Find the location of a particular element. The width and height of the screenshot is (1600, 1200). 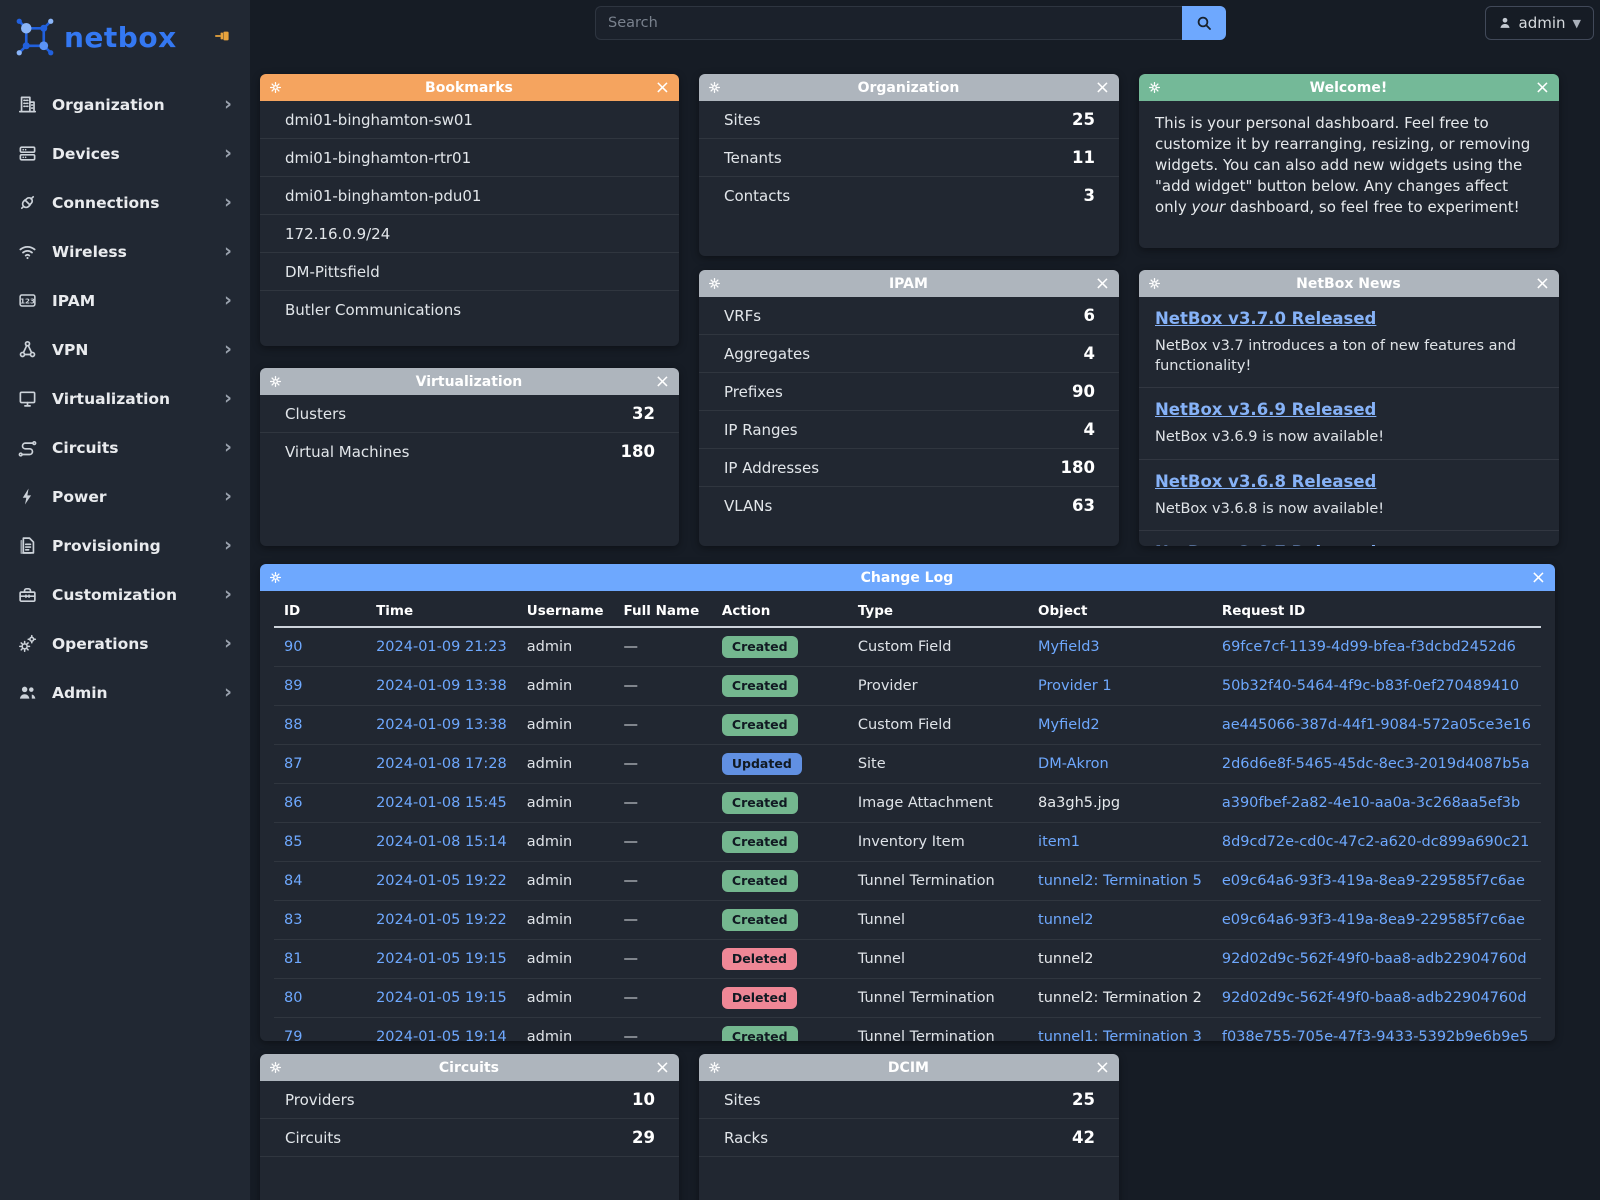

change-id-link: 89 is located at coordinates (293, 686).